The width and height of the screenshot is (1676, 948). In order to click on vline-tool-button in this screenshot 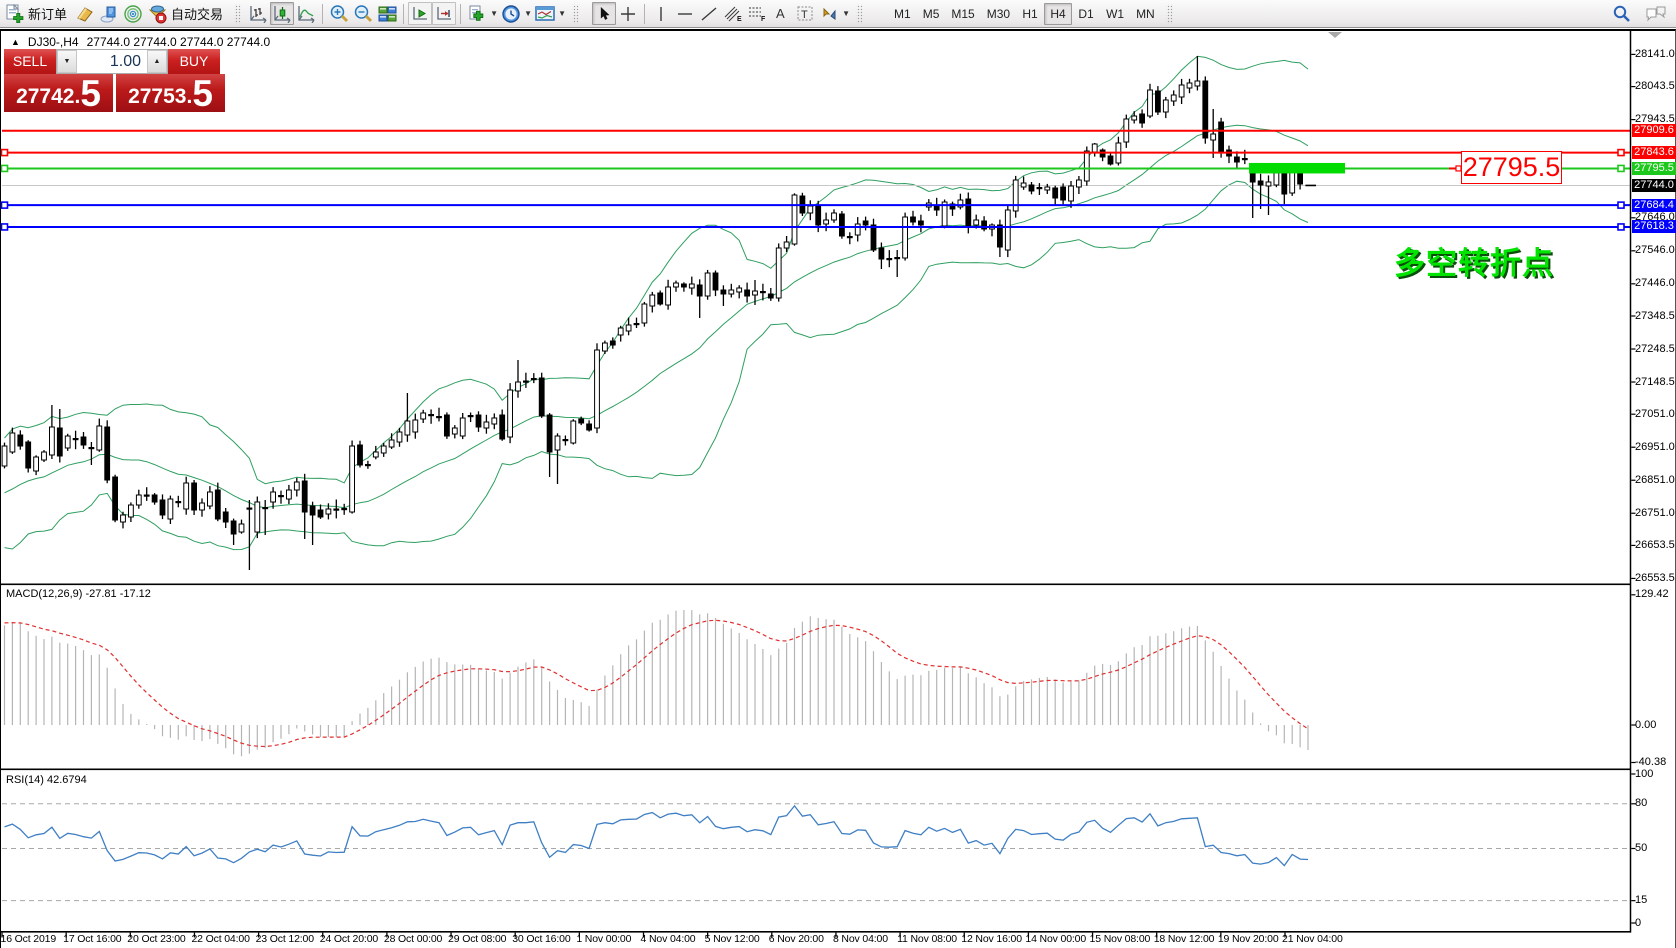, I will do `click(661, 13)`.